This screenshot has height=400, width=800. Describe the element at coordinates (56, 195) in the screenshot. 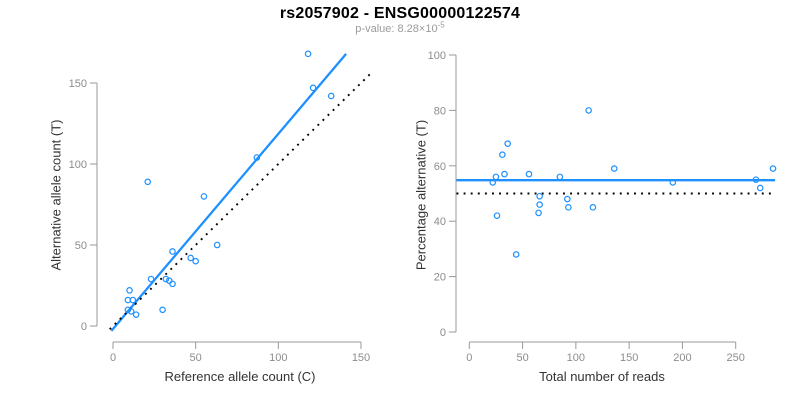

I see `left-plot-yaxis-label: Alternative allele count (T)` at that location.